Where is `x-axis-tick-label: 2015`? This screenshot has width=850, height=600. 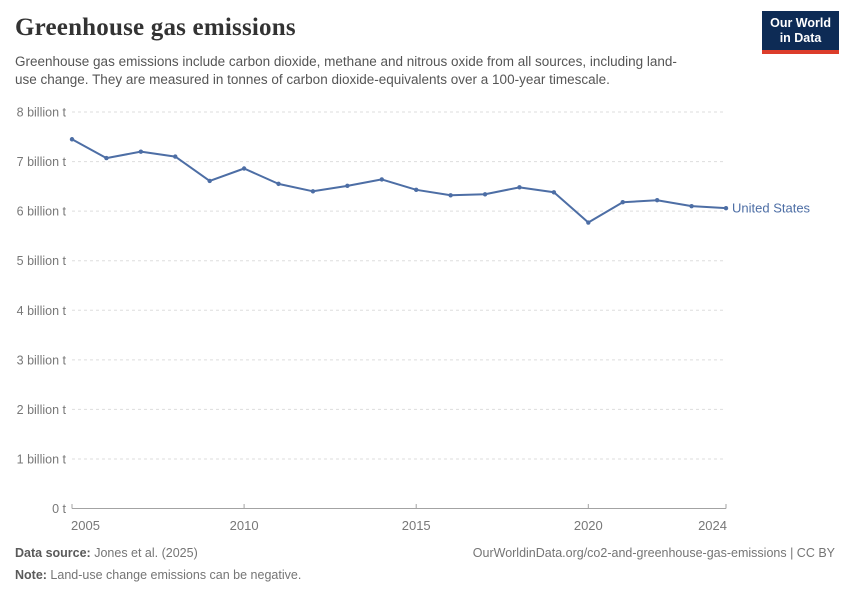 x-axis-tick-label: 2015 is located at coordinates (416, 525).